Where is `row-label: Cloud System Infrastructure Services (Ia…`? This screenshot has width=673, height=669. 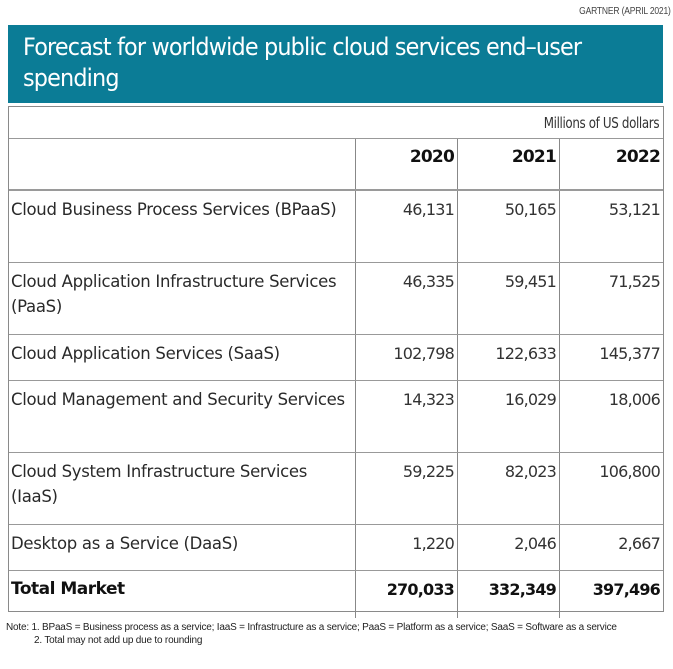
row-label: Cloud System Infrastructure Services (Ia… is located at coordinates (159, 484).